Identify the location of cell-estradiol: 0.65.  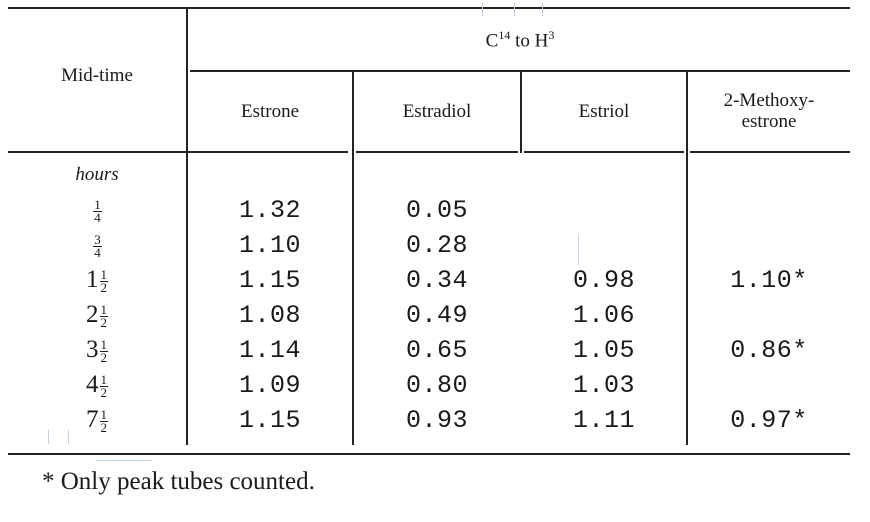
(436, 350).